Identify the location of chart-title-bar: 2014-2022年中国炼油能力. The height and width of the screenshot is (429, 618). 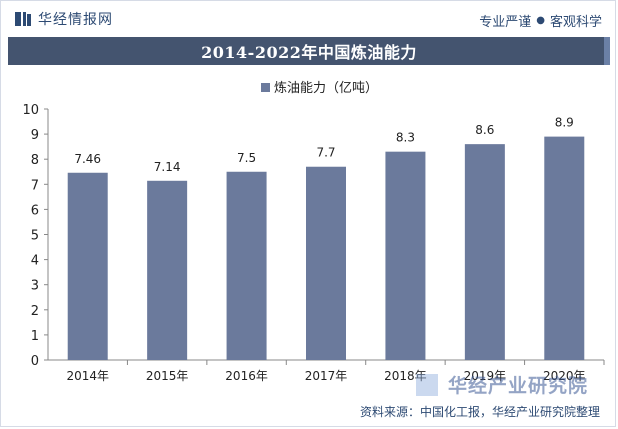
(309, 51).